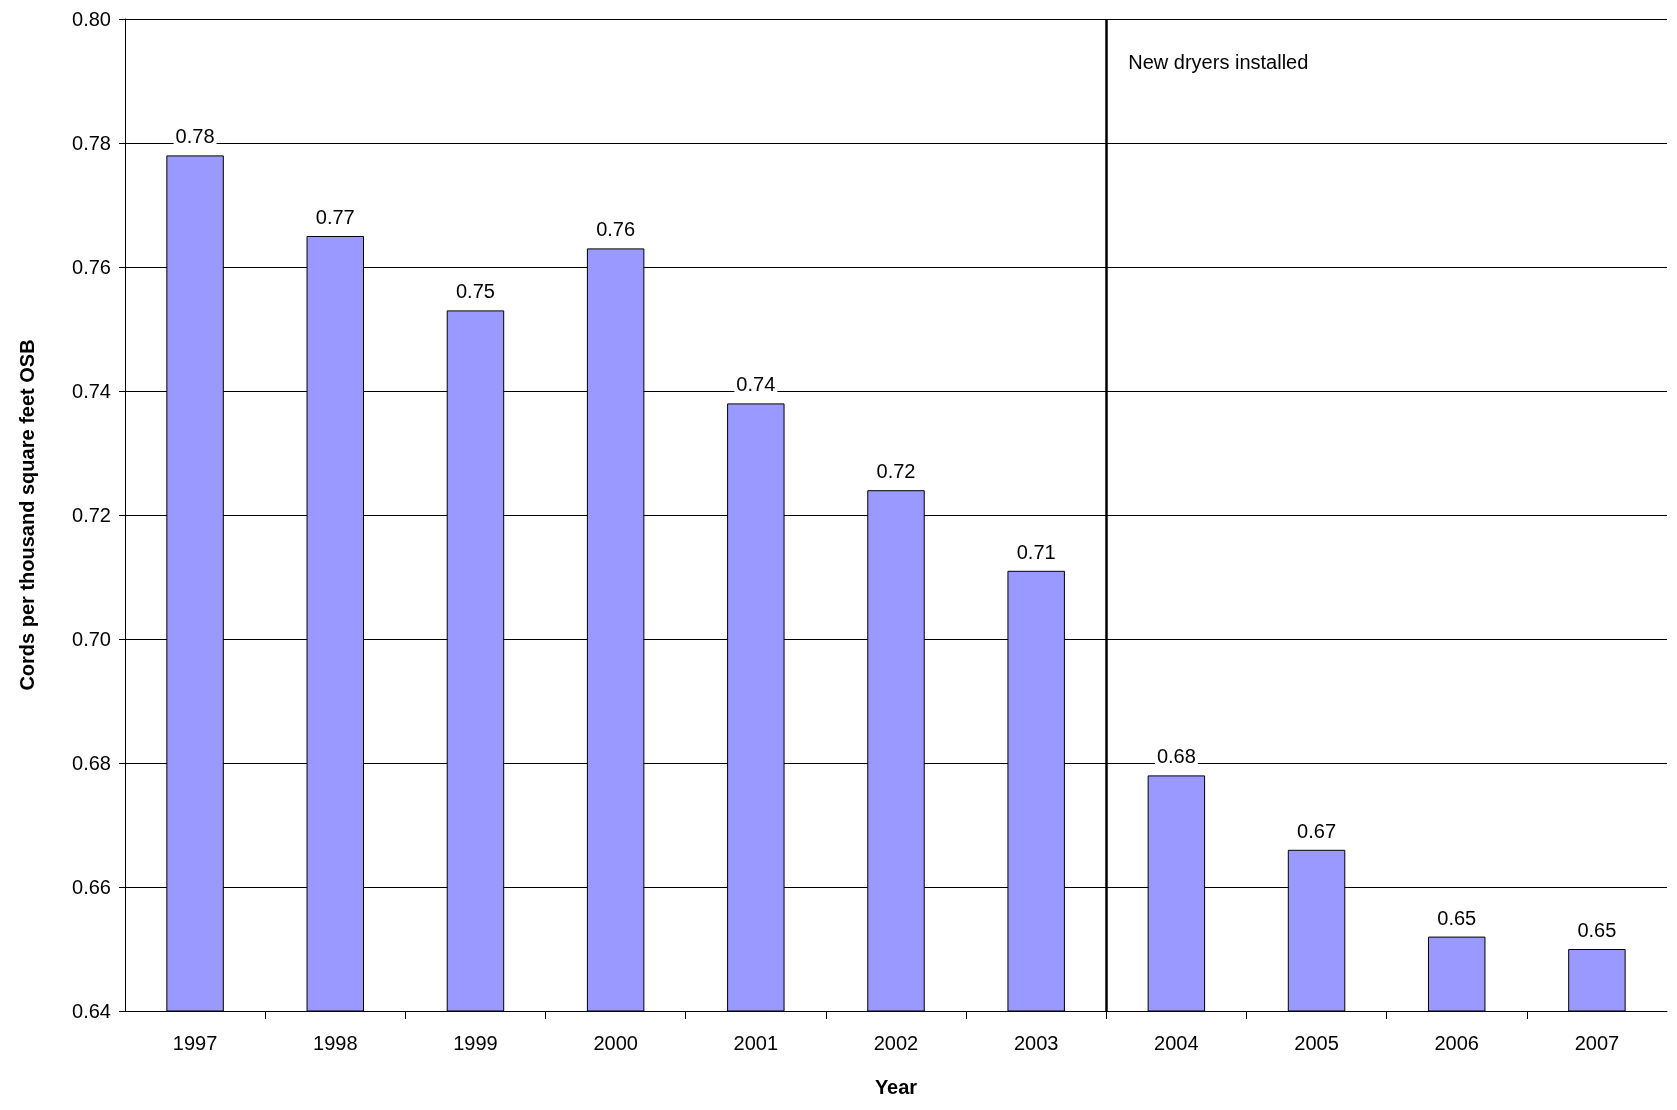 The height and width of the screenshot is (1110, 1677). Describe the element at coordinates (335, 1043) in the screenshot. I see `x-tick-label: 1998` at that location.